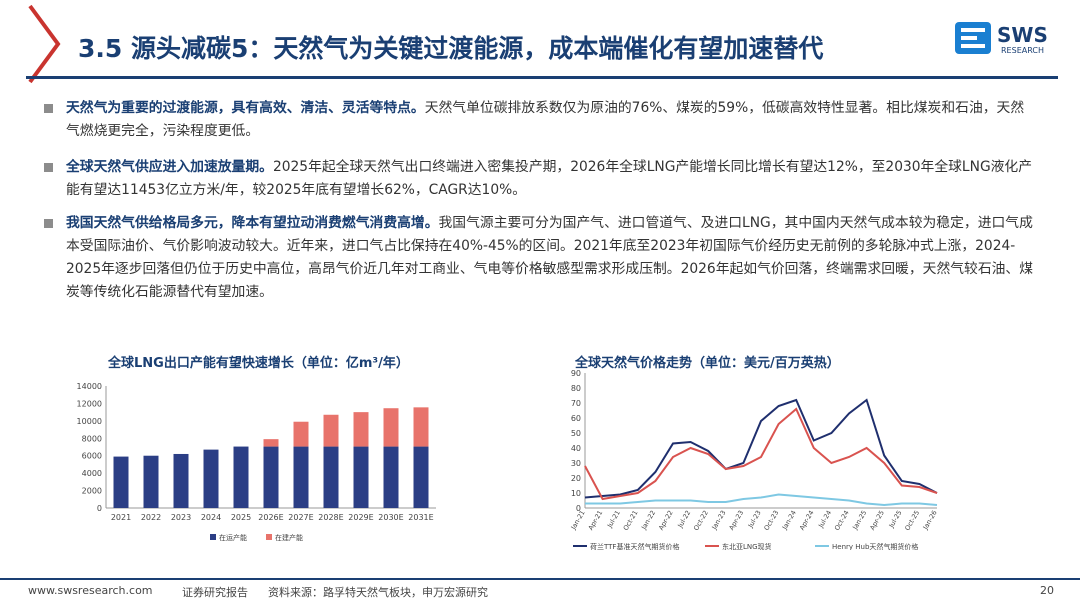 This screenshot has height=607, width=1080. Describe the element at coordinates (807, 520) in the screenshot. I see `x-tick-label: Apr-24` at that location.